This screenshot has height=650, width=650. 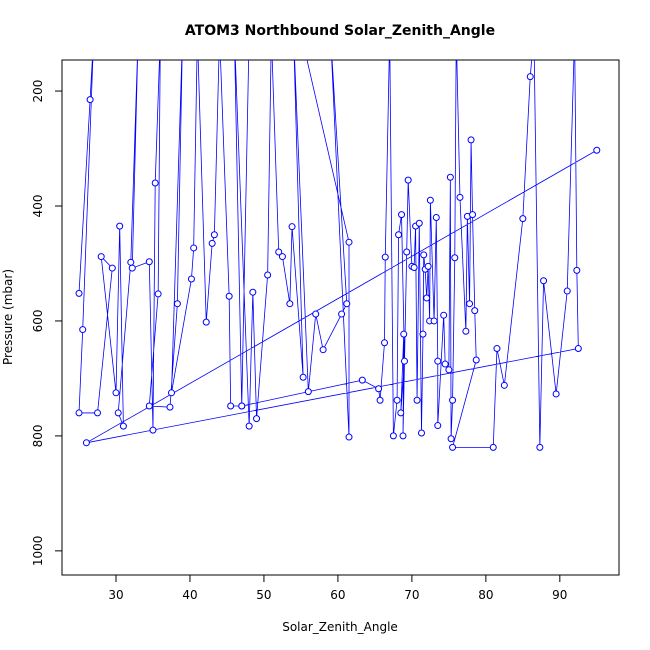 I want to click on x-tick-label: 60, so click(x=337, y=595).